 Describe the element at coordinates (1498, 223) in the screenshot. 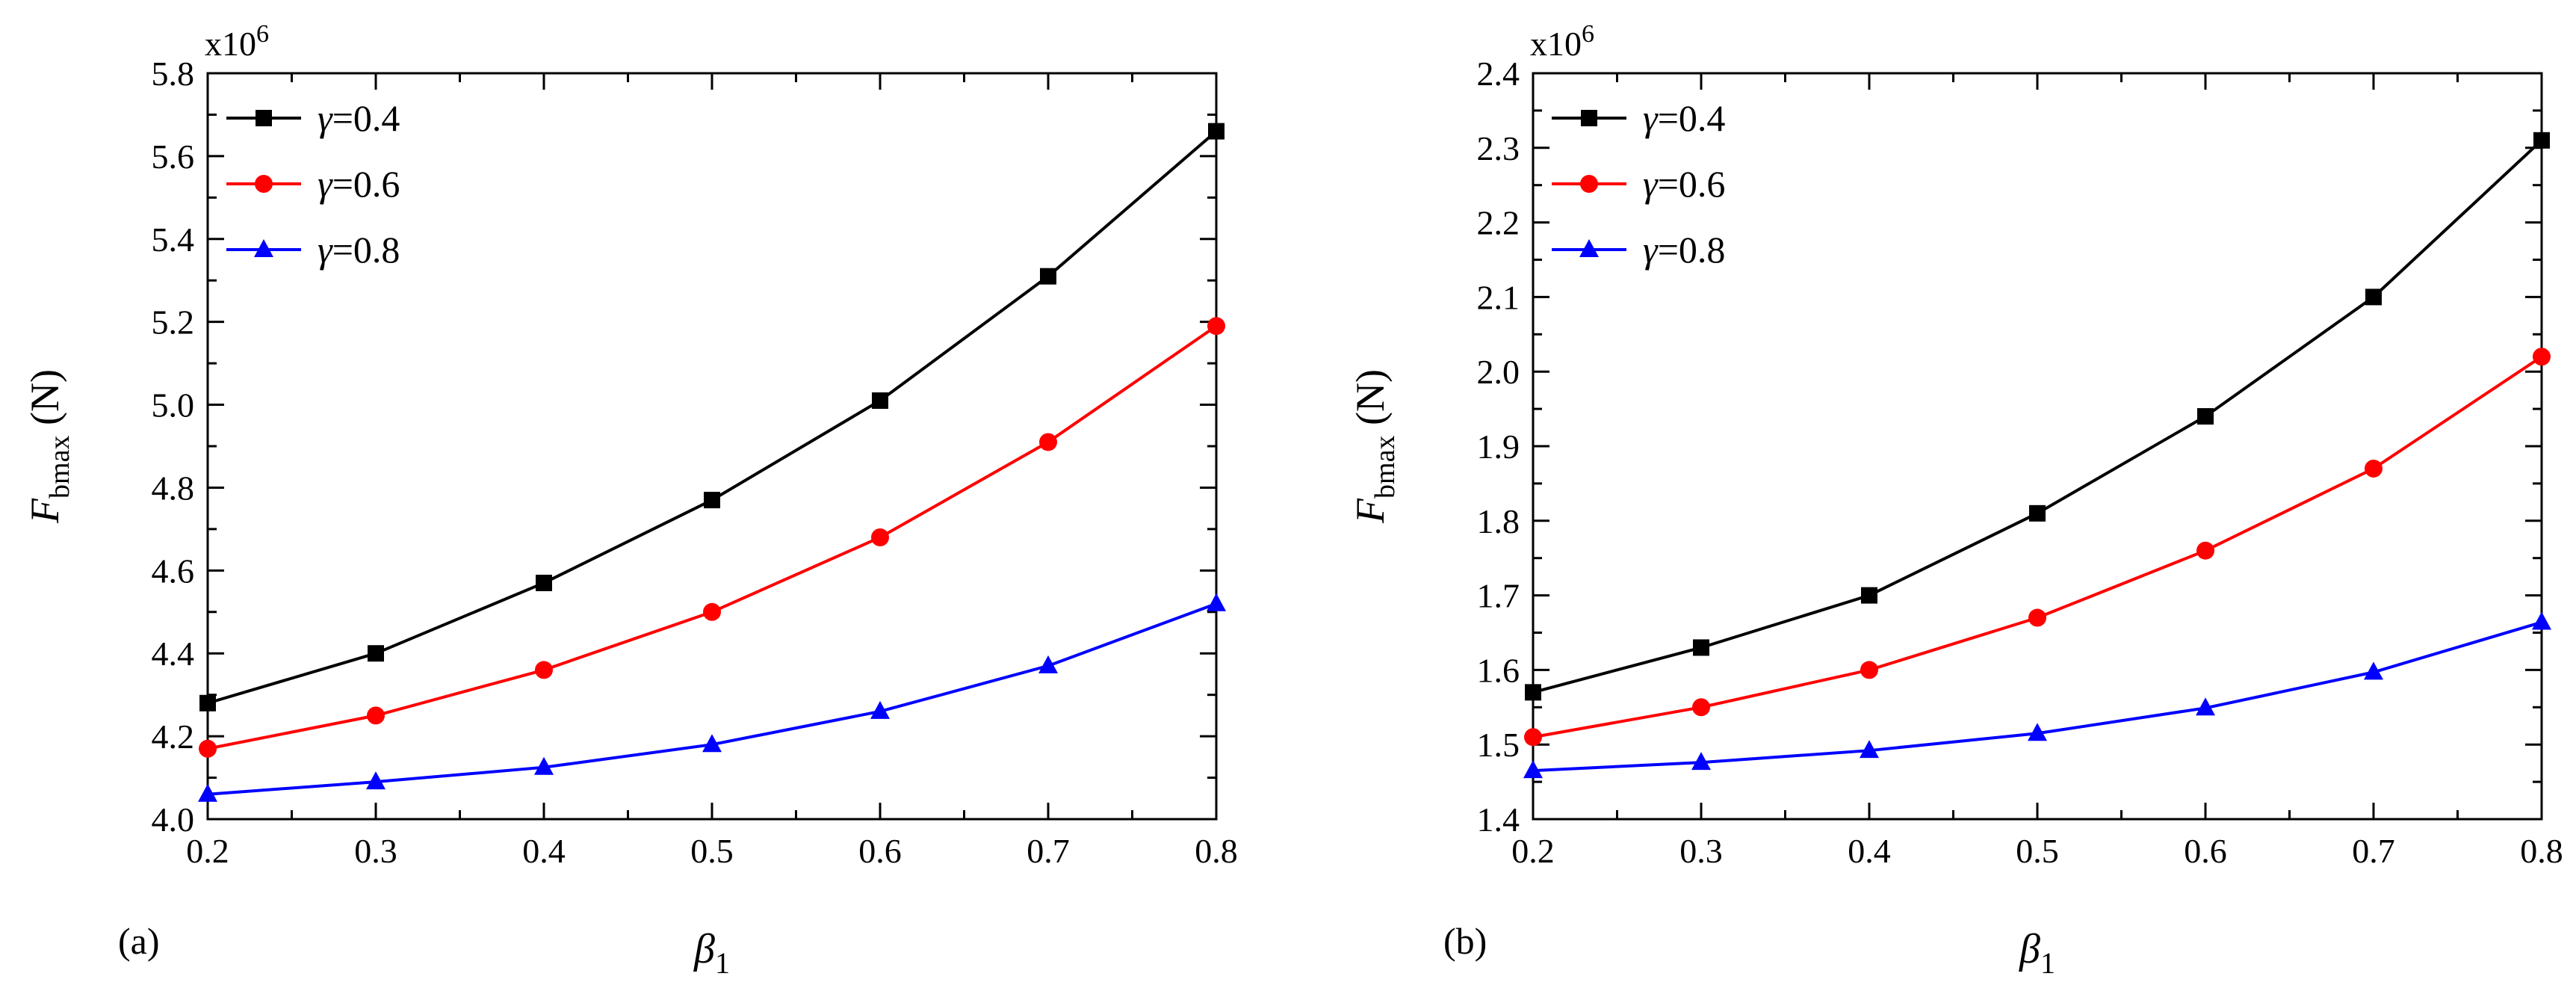

I see `y-tick-label: 2.2` at that location.